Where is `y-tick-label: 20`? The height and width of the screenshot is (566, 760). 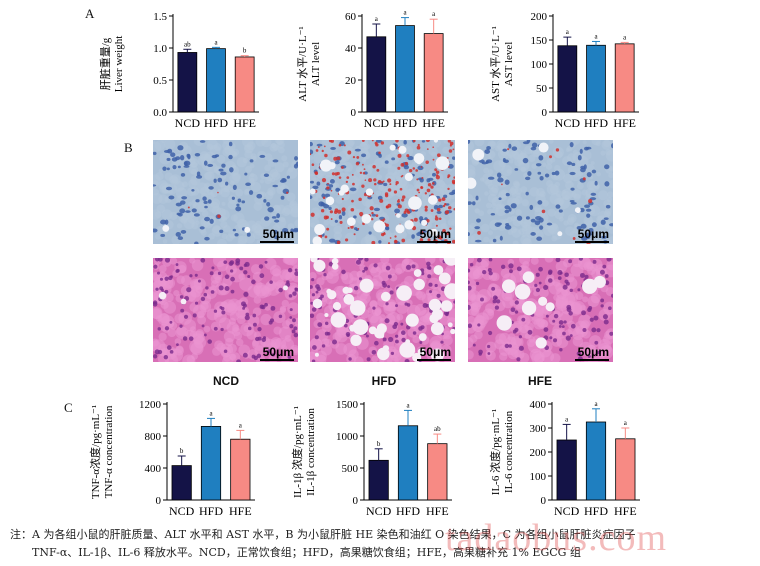 y-tick-label: 20 is located at coordinates (351, 81).